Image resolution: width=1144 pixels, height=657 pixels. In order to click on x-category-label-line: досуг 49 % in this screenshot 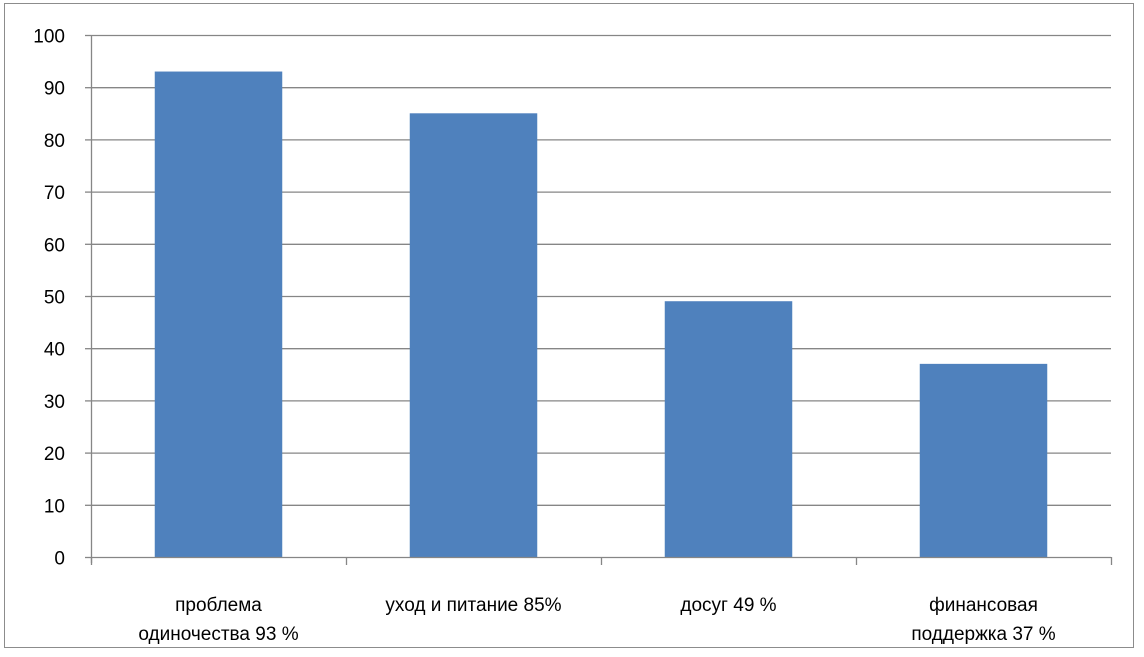, I will do `click(728, 605)`.